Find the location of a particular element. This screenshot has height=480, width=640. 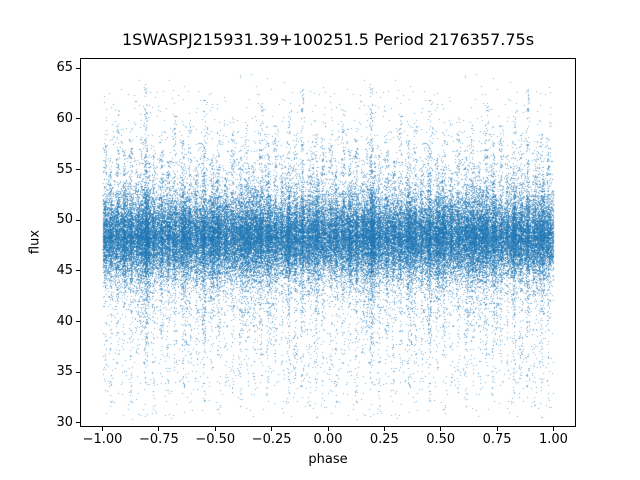

y-tick-label: 65 is located at coordinates (64, 68).